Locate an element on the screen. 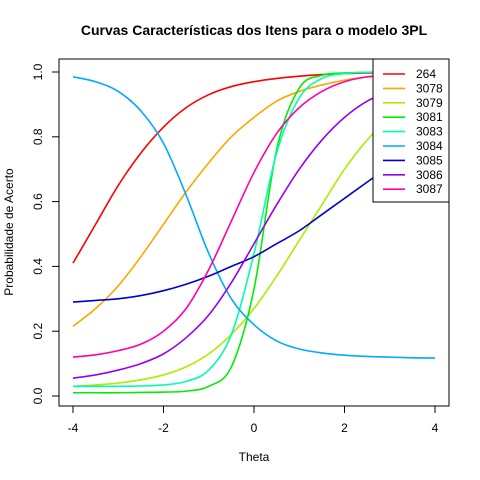 This screenshot has height=480, width=480. y-tick-label: 0.0 is located at coordinates (38, 395).